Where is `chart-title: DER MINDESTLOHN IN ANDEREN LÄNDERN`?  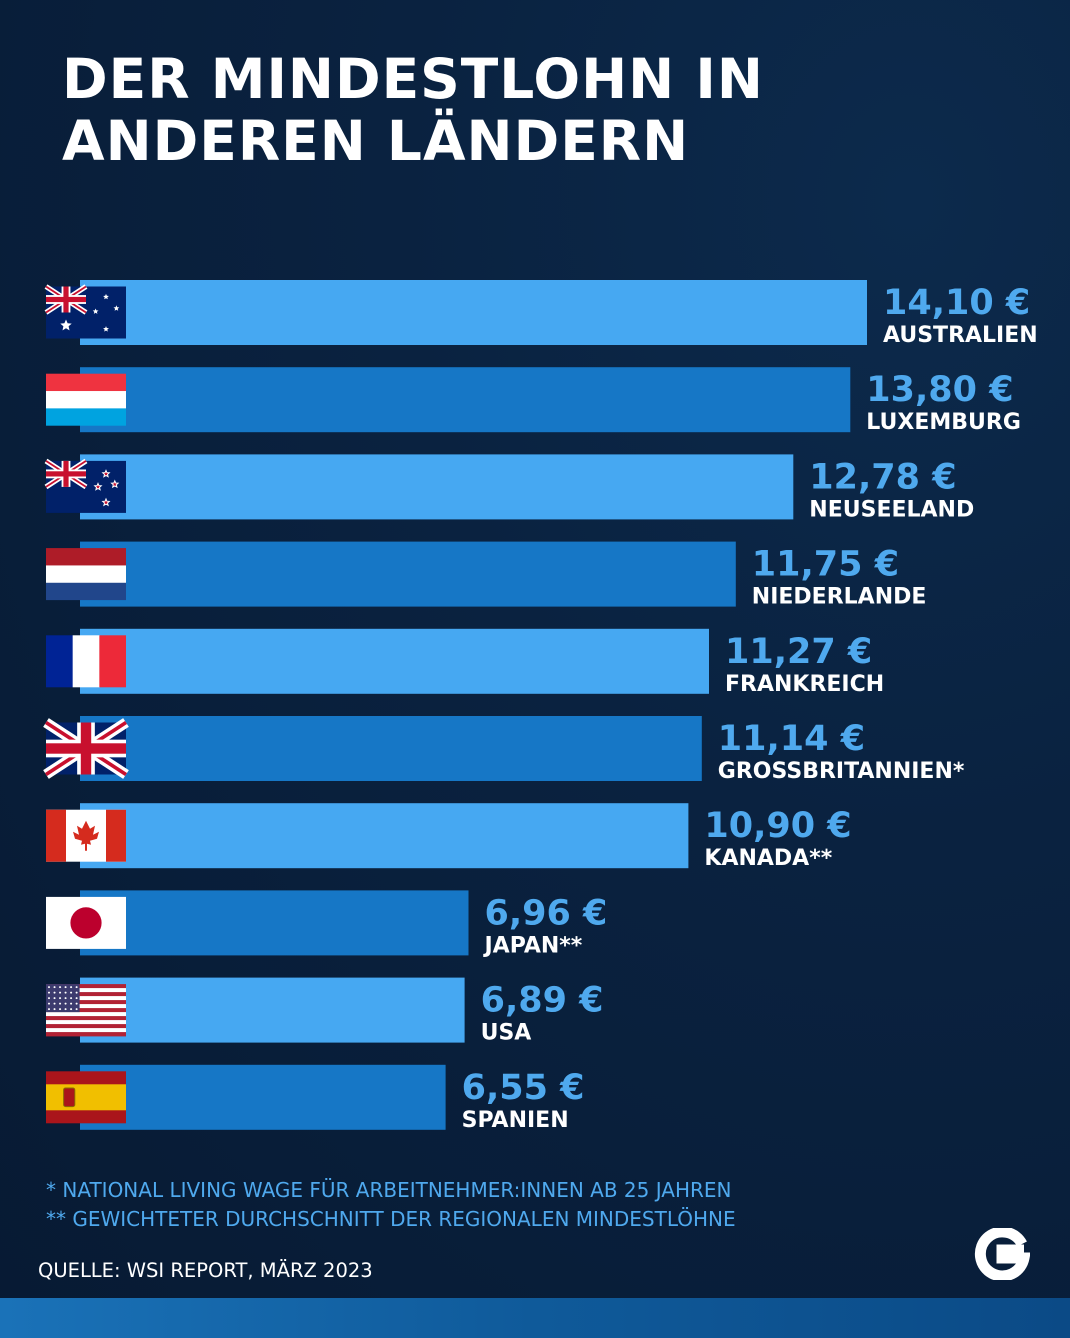 chart-title: DER MINDESTLOHN IN ANDEREN LÄNDERN is located at coordinates (413, 110).